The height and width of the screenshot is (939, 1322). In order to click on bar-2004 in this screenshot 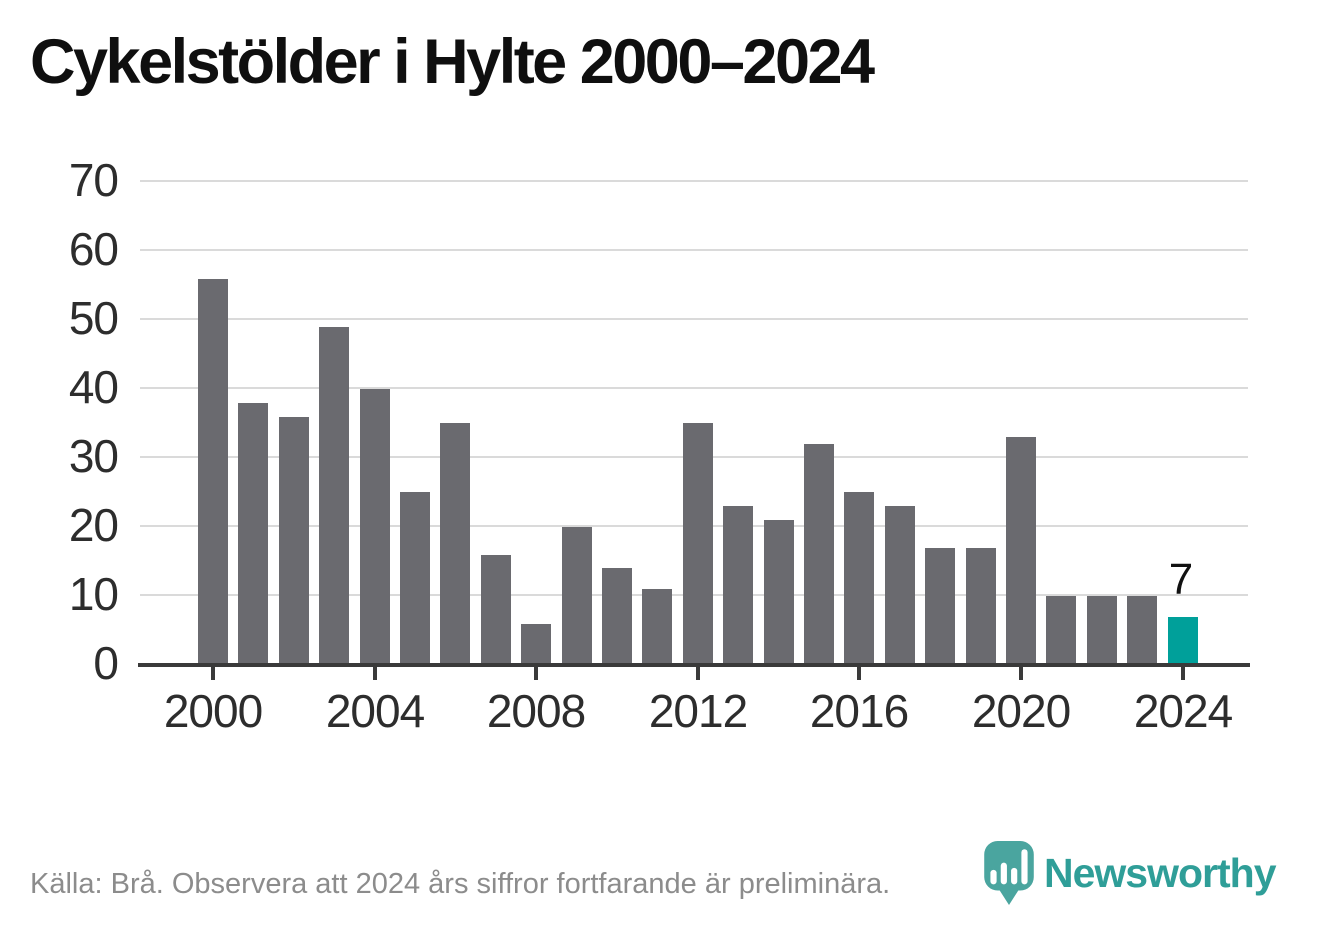, I will do `click(375, 527)`.